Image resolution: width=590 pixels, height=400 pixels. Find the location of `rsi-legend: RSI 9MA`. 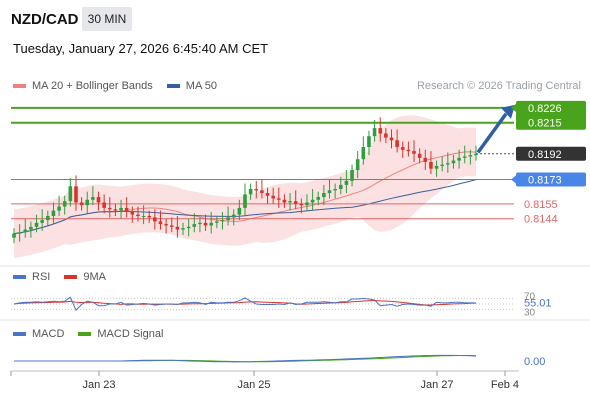

rsi-legend: RSI 9MA is located at coordinates (66, 277).